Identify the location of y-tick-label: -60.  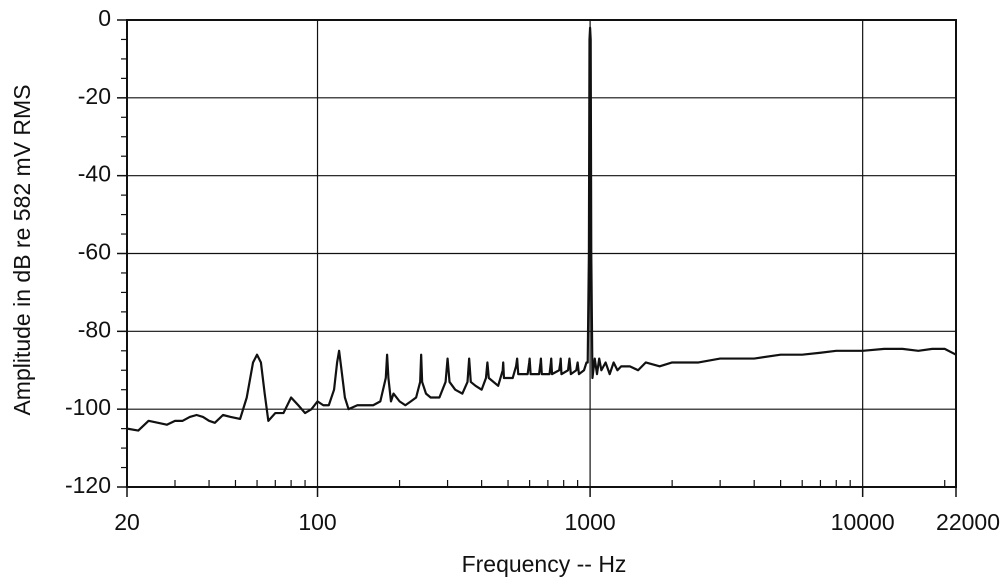
(94, 252).